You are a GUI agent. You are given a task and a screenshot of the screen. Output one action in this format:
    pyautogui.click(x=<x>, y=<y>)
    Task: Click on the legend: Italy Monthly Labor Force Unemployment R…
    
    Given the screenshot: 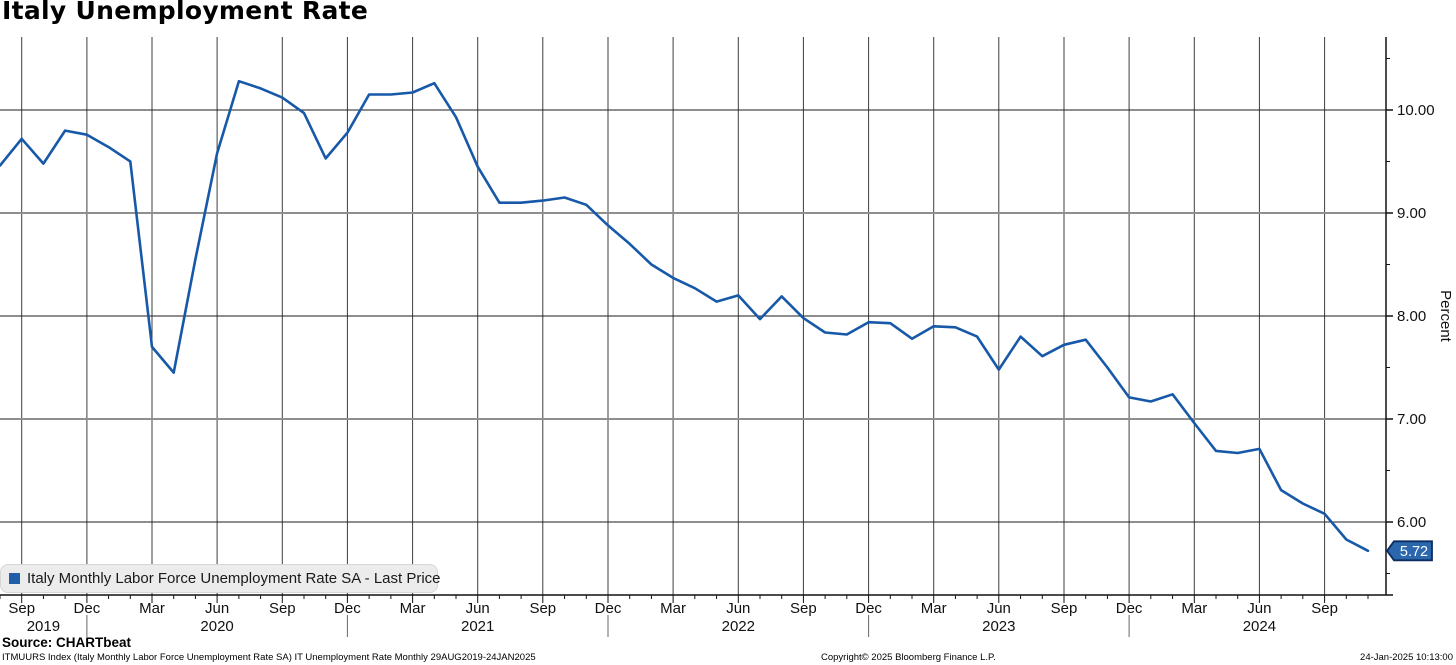 What is the action you would take?
    pyautogui.click(x=220, y=578)
    